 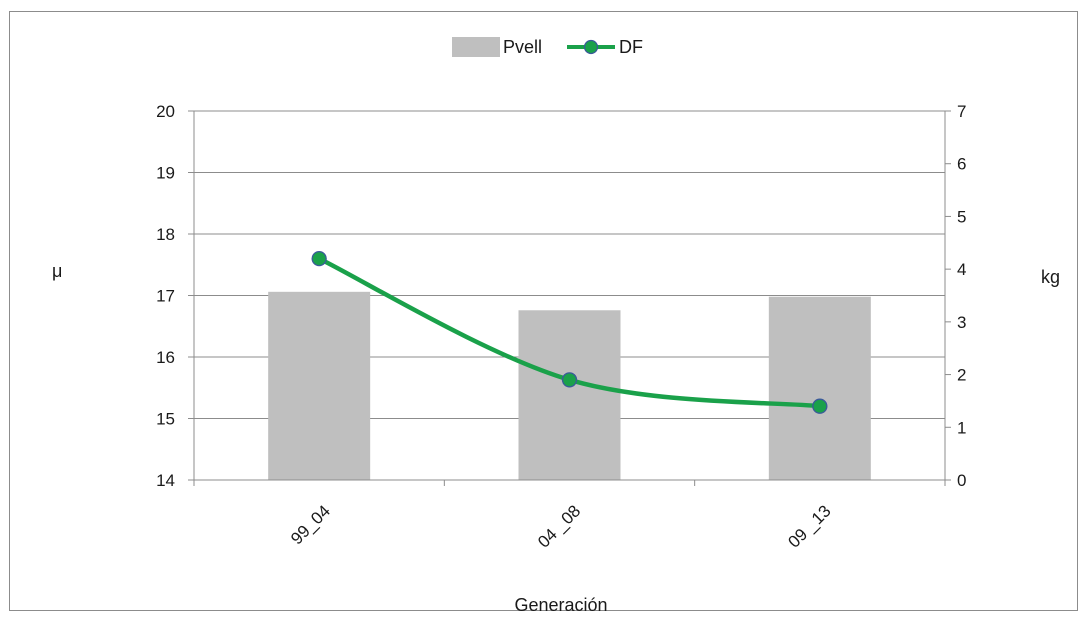 I want to click on legend-marker-df, so click(x=591, y=47).